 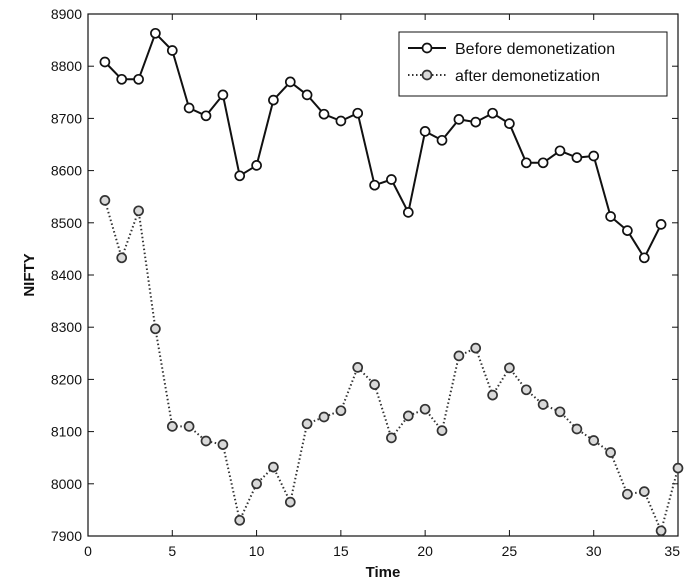 I want to click on x-tick-label: 0, so click(x=88, y=551).